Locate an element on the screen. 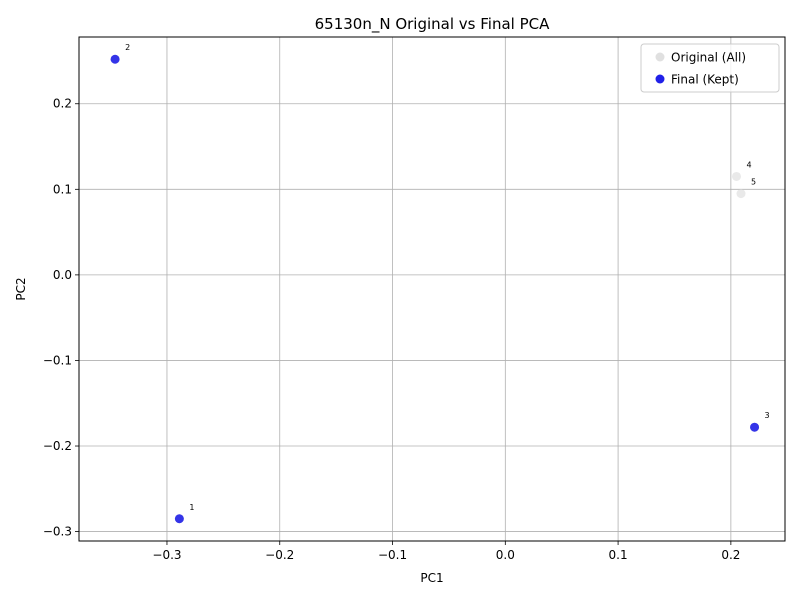 Image resolution: width=800 pixels, height=604 pixels. point-label-1: 1 is located at coordinates (191, 507).